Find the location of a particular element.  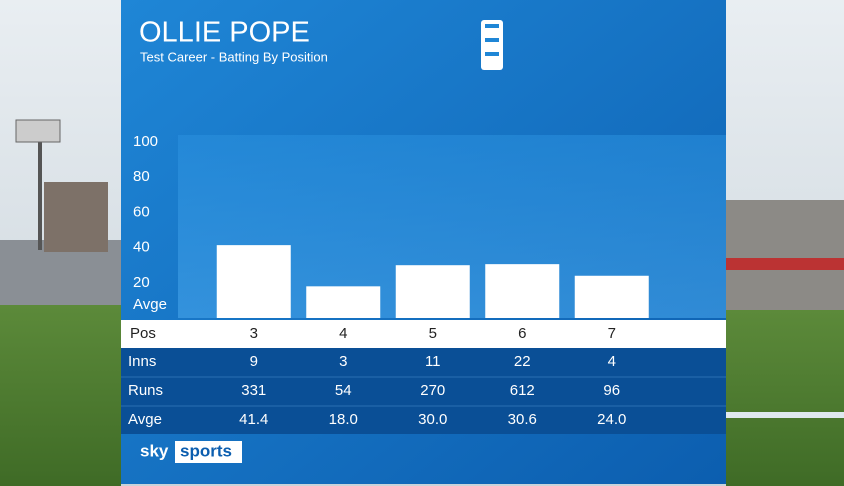

row-label: Avge is located at coordinates (145, 419).